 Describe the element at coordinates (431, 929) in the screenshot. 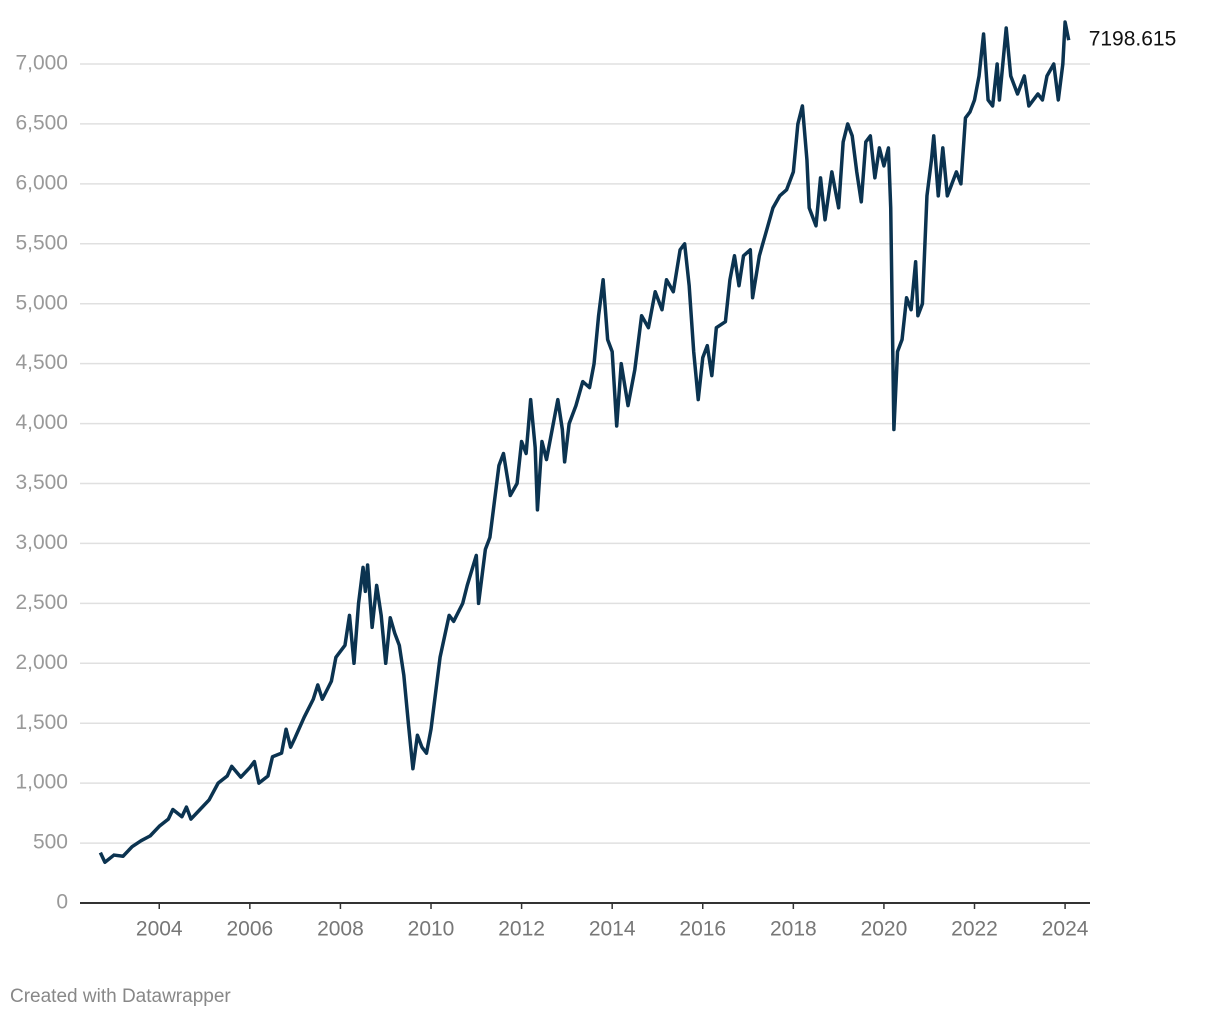

I see `x-tick-label: 2010` at that location.